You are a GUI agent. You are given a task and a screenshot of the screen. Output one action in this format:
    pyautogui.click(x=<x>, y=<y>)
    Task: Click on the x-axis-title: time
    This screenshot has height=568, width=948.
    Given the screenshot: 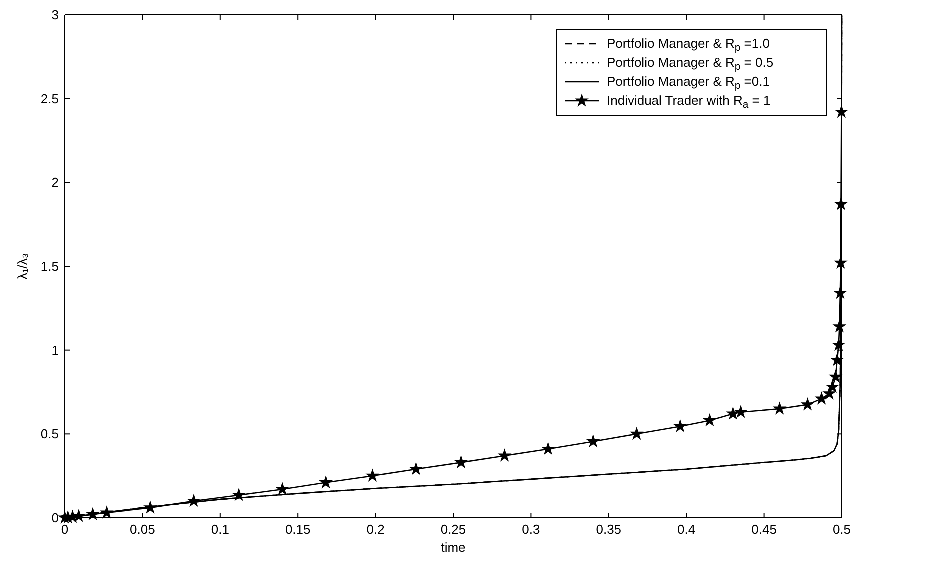 What is the action you would take?
    pyautogui.click(x=453, y=547)
    